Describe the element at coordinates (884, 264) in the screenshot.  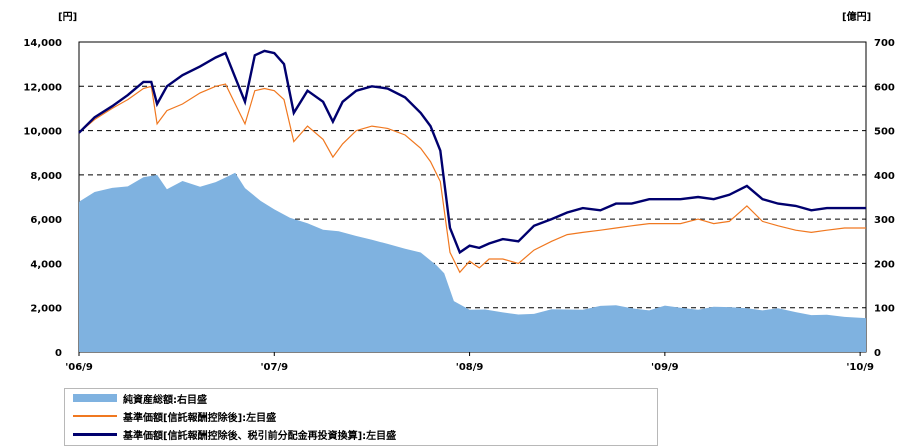
I see `right-tick-label: 200` at that location.